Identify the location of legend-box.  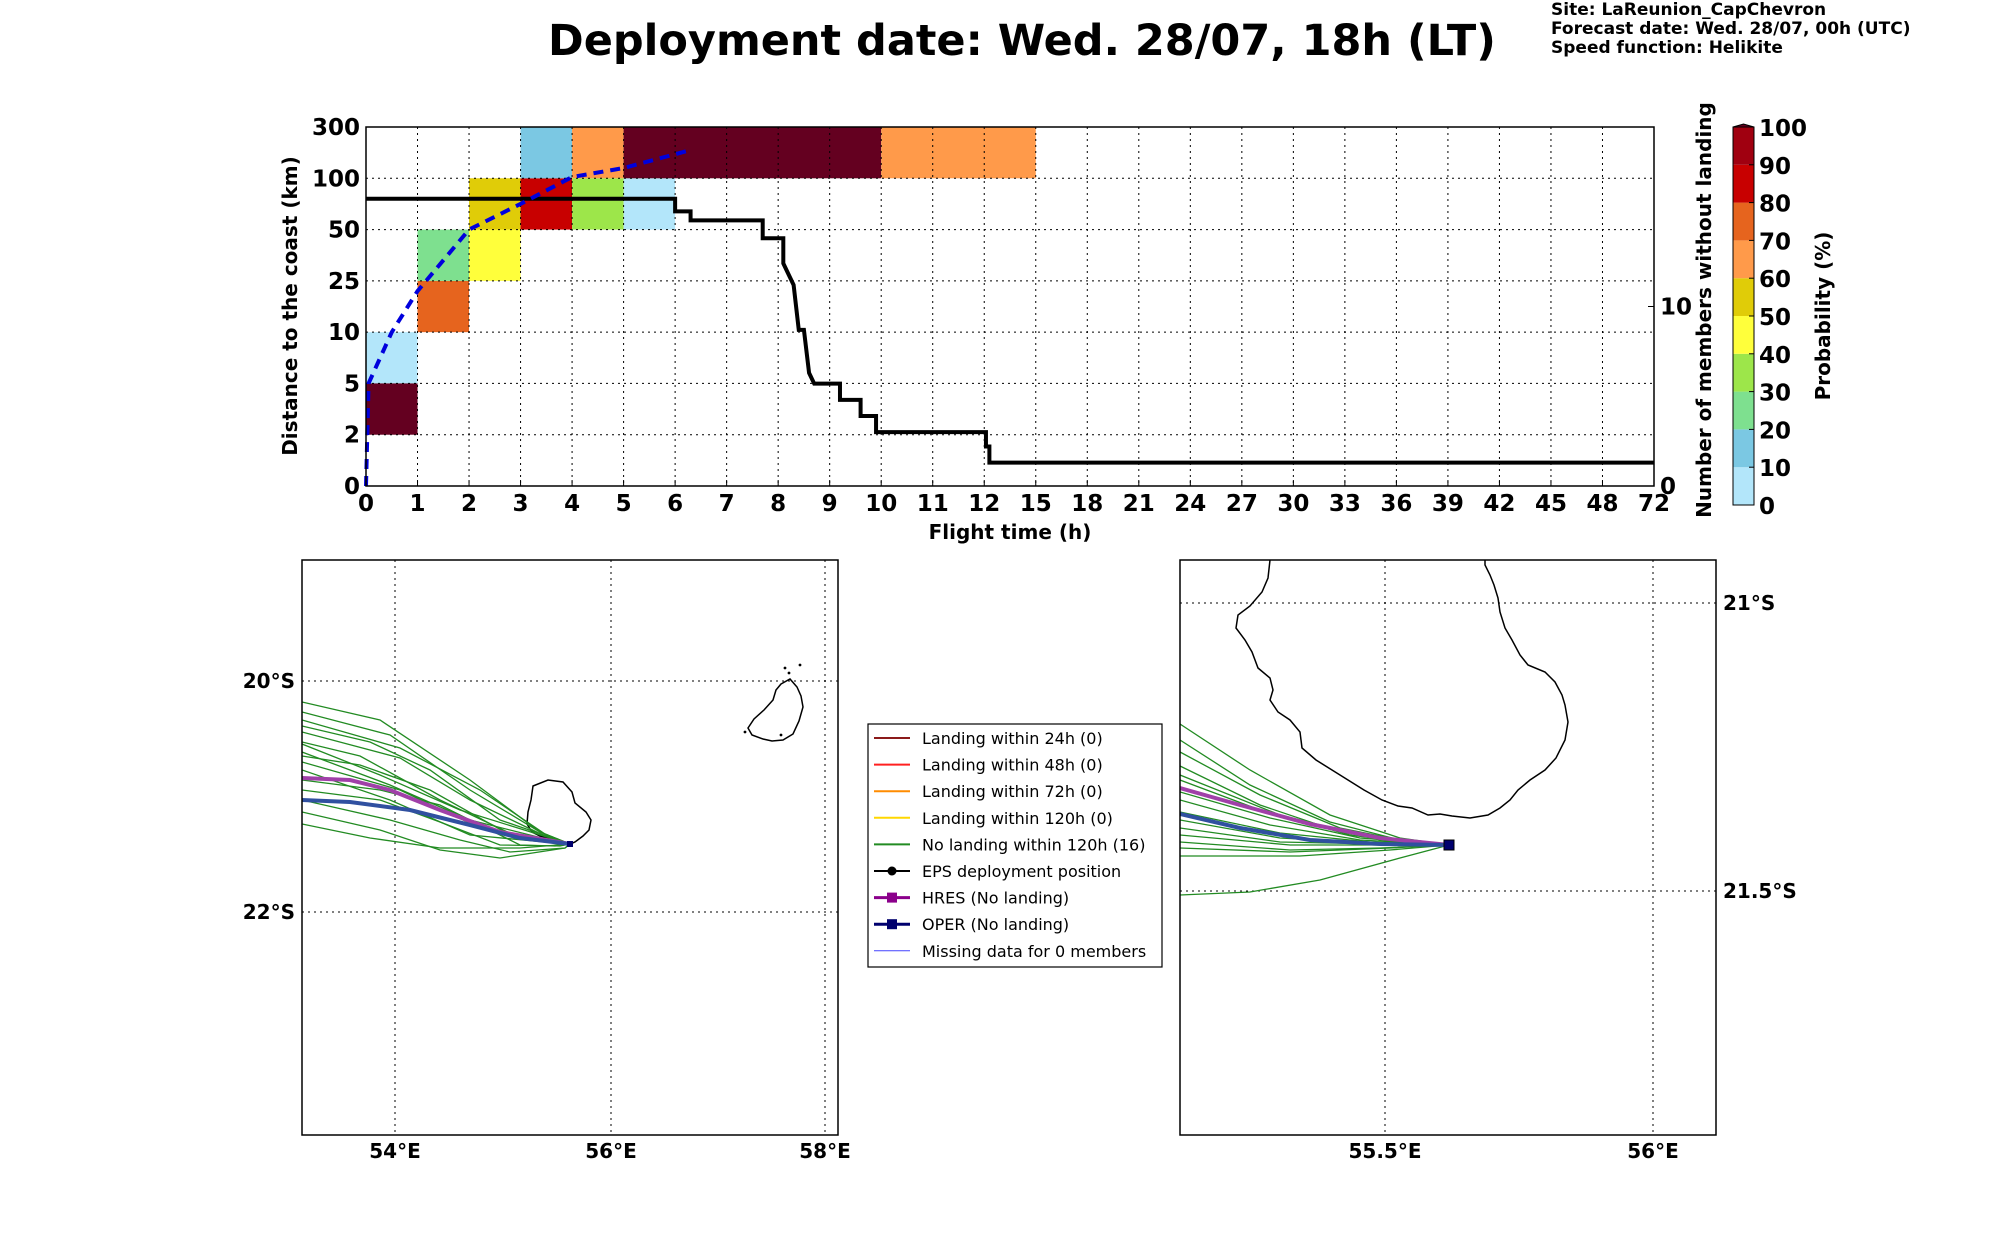
(1015, 845).